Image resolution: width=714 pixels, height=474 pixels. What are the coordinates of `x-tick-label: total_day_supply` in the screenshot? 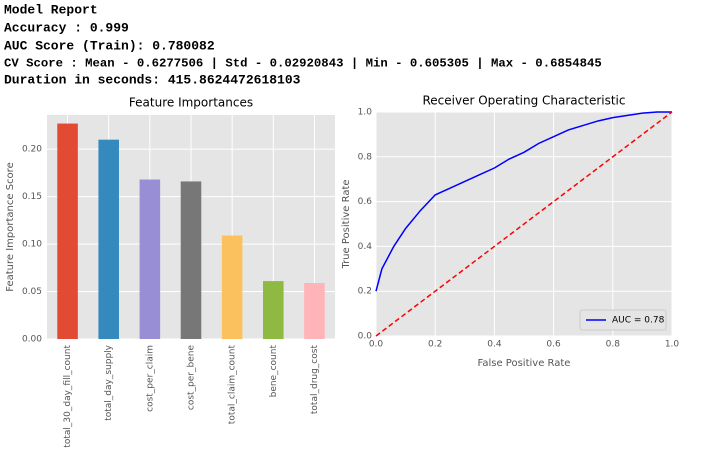 It's located at (109, 382).